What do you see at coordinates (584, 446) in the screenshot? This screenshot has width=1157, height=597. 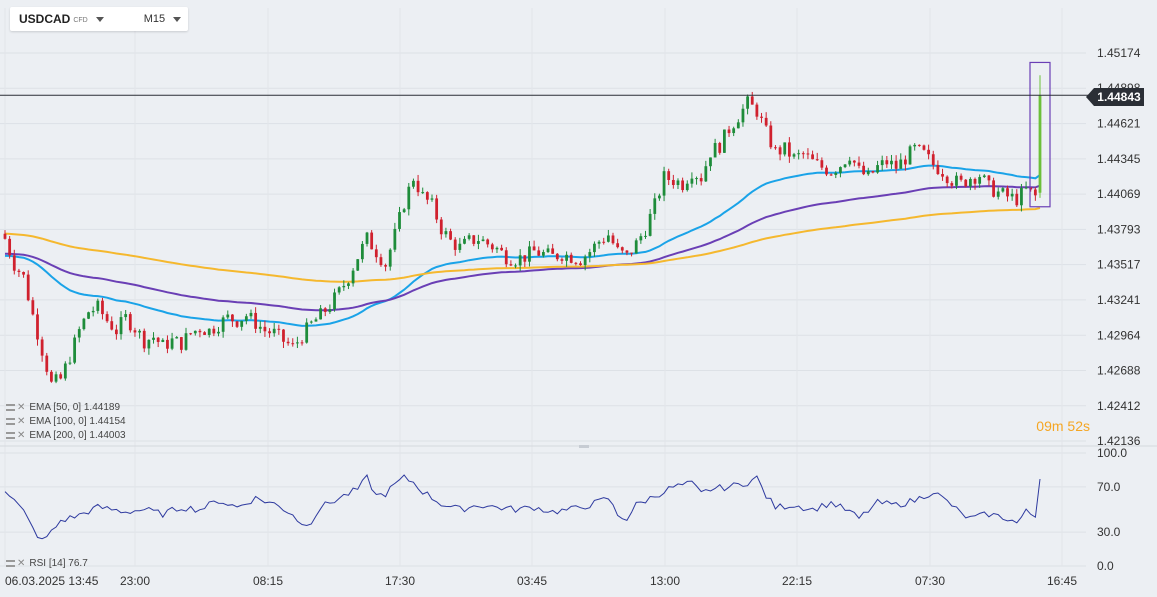 I see `pane-divider-handle` at bounding box center [584, 446].